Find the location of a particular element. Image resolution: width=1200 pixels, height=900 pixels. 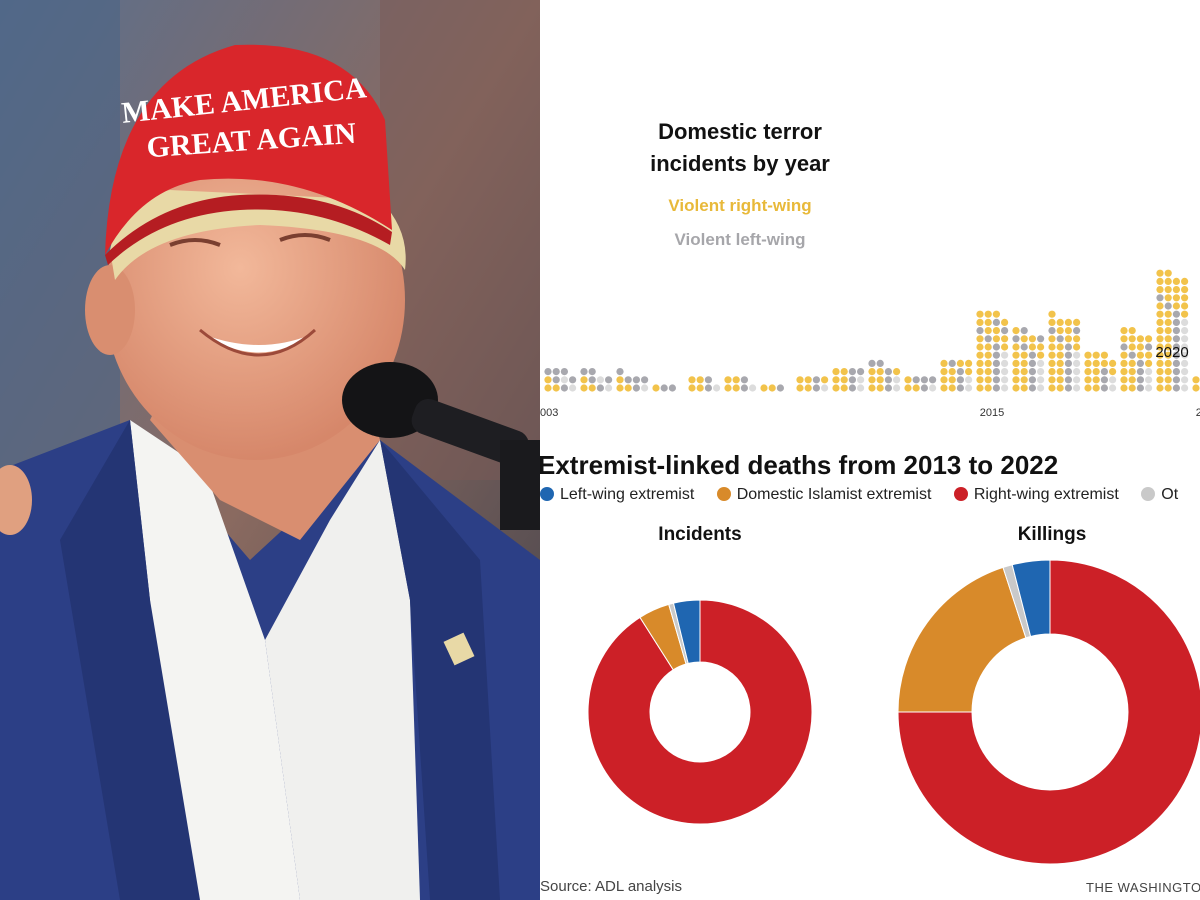

legend-label: Left-wing extremist is located at coordinates (627, 494).